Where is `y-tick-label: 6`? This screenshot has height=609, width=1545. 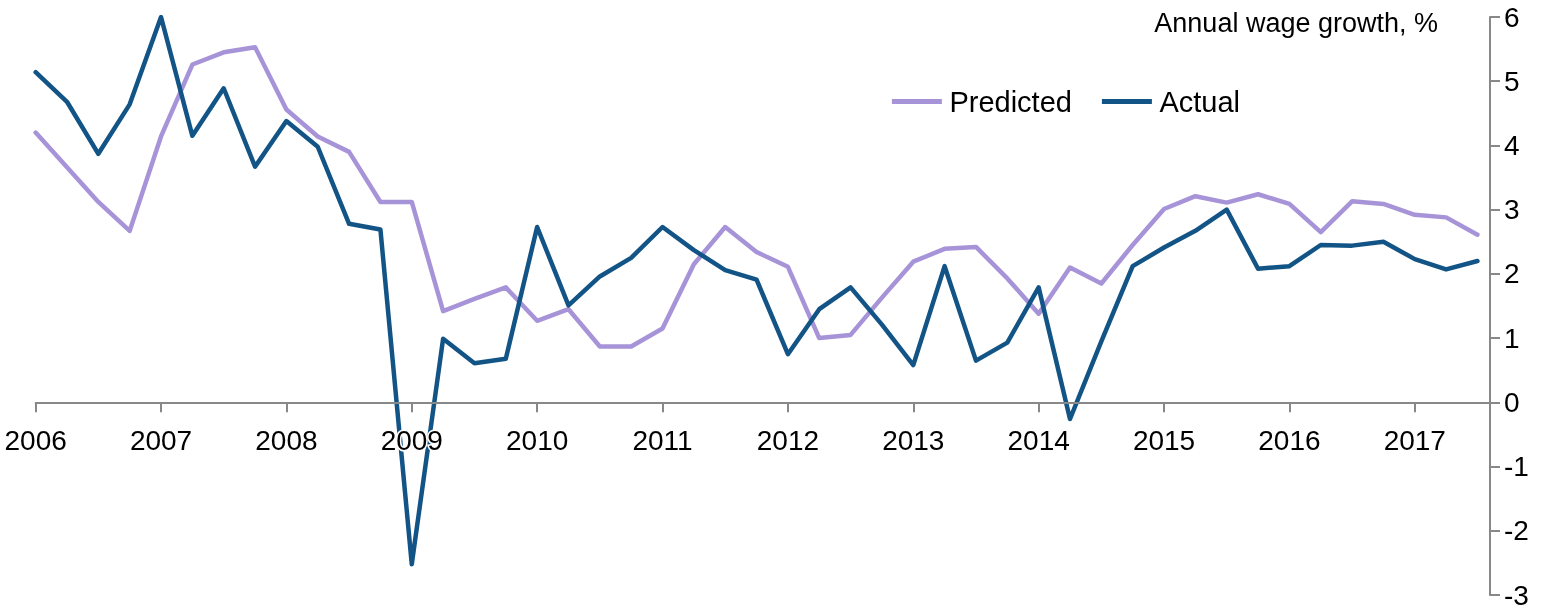
y-tick-label: 6 is located at coordinates (1512, 17).